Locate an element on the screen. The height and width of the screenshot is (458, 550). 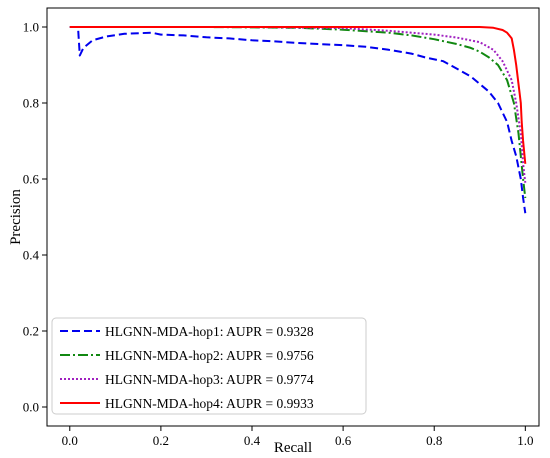
y-tick-label: 0.0 is located at coordinates (31, 407).